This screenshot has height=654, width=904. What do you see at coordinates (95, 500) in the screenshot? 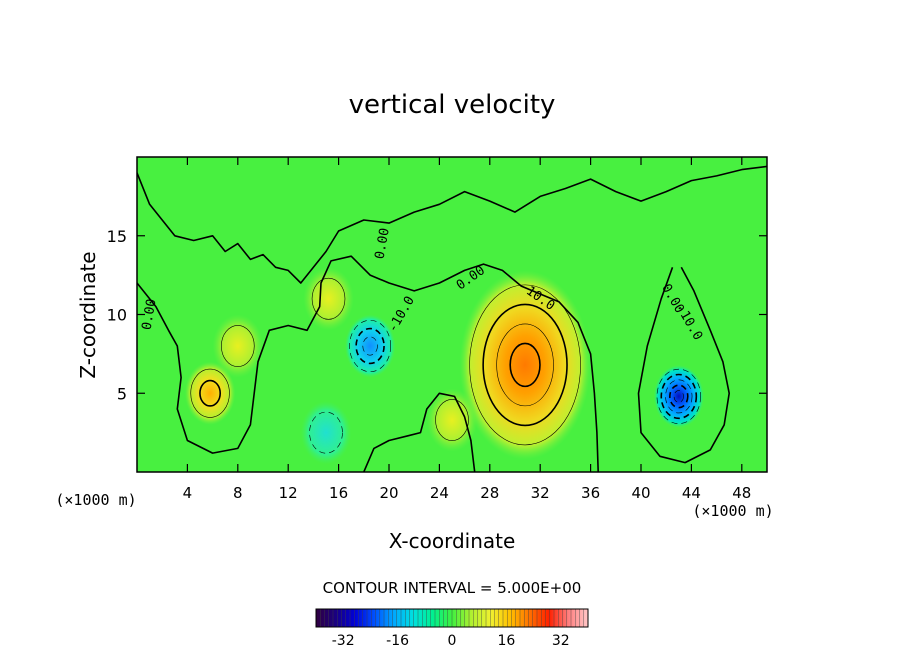
I see `x-axis-unit-left: (×1000 m)` at bounding box center [95, 500].